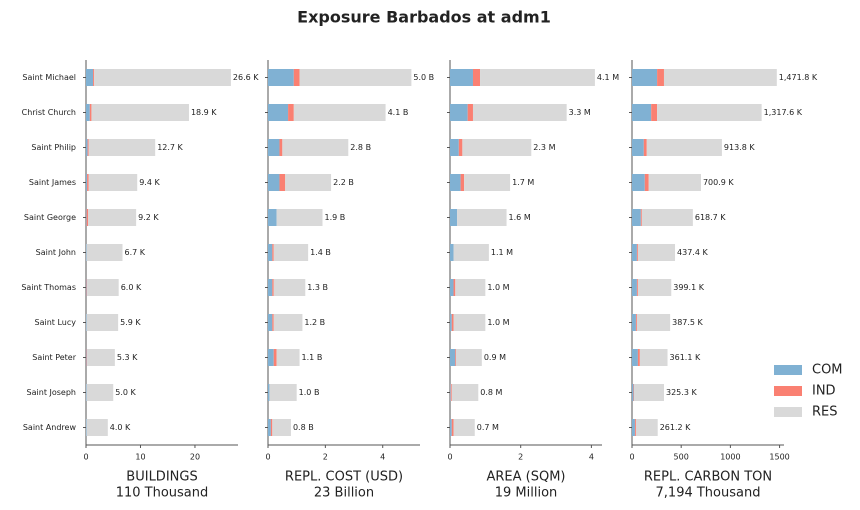 The width and height of the screenshot is (860, 510). Describe the element at coordinates (320, 252) in the screenshot. I see `total-label: 1.4 B` at that location.